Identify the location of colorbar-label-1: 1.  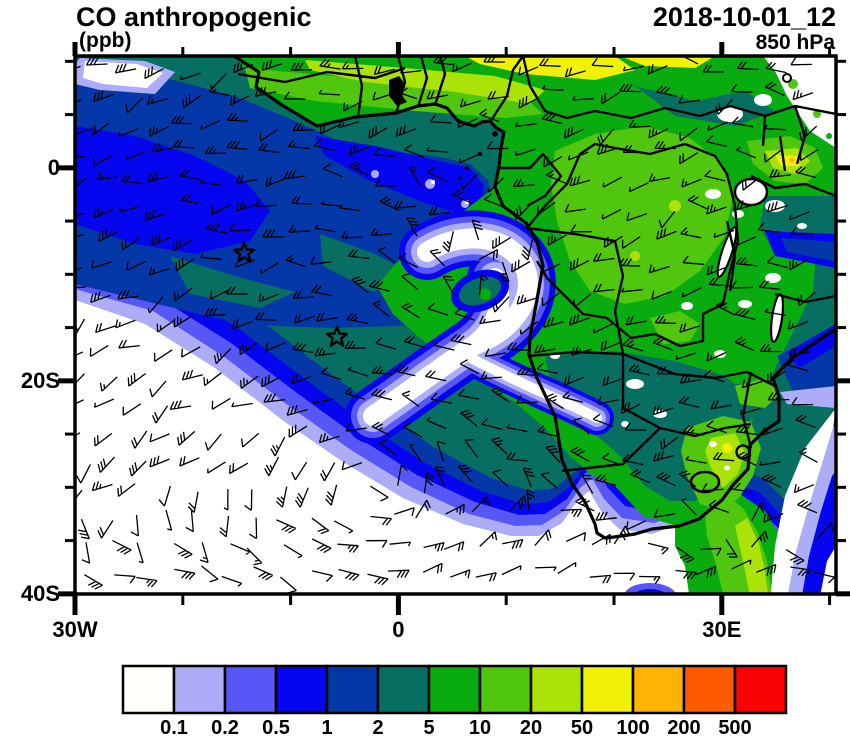
(327, 728).